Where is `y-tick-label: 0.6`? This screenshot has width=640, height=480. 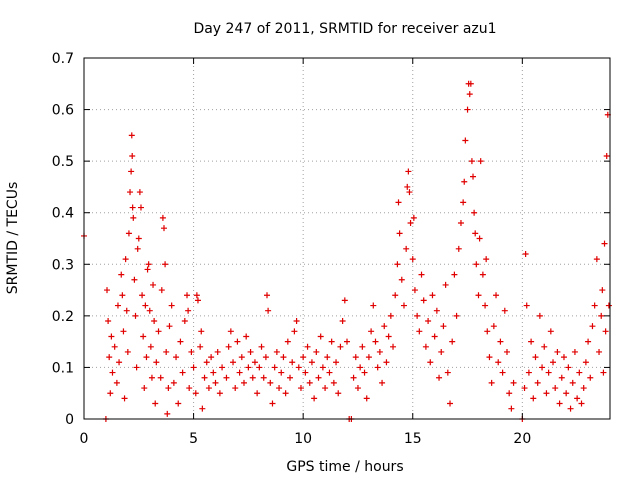
y-tick-label: 0.6 is located at coordinates (63, 111).